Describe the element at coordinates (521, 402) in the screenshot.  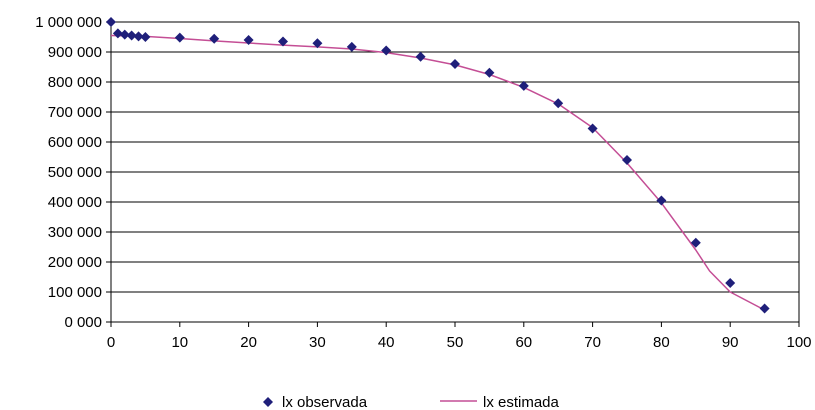
I see `legend-label-estimada: lx estimada` at that location.